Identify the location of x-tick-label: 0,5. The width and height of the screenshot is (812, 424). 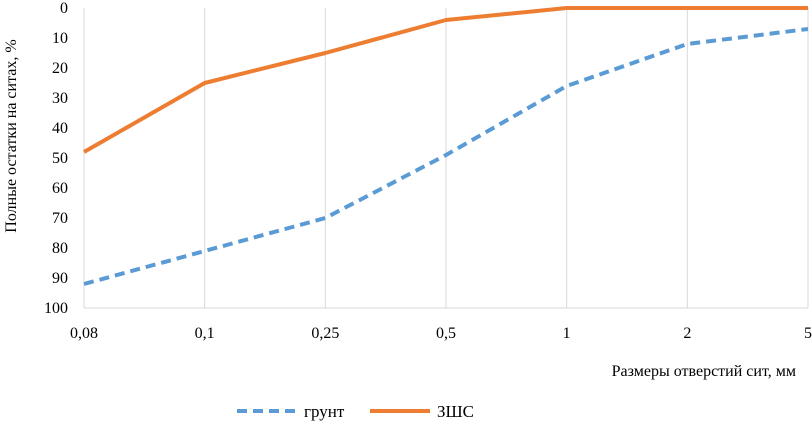
(446, 333).